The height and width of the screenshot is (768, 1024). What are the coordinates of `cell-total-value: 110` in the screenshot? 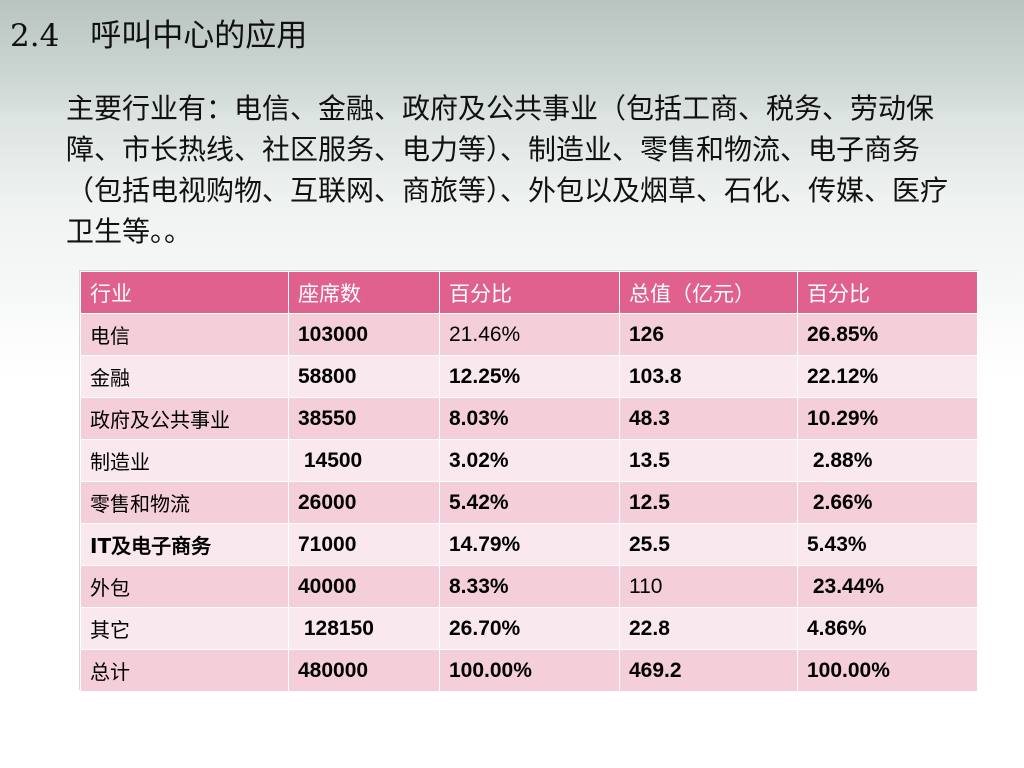 It's located at (708, 586).